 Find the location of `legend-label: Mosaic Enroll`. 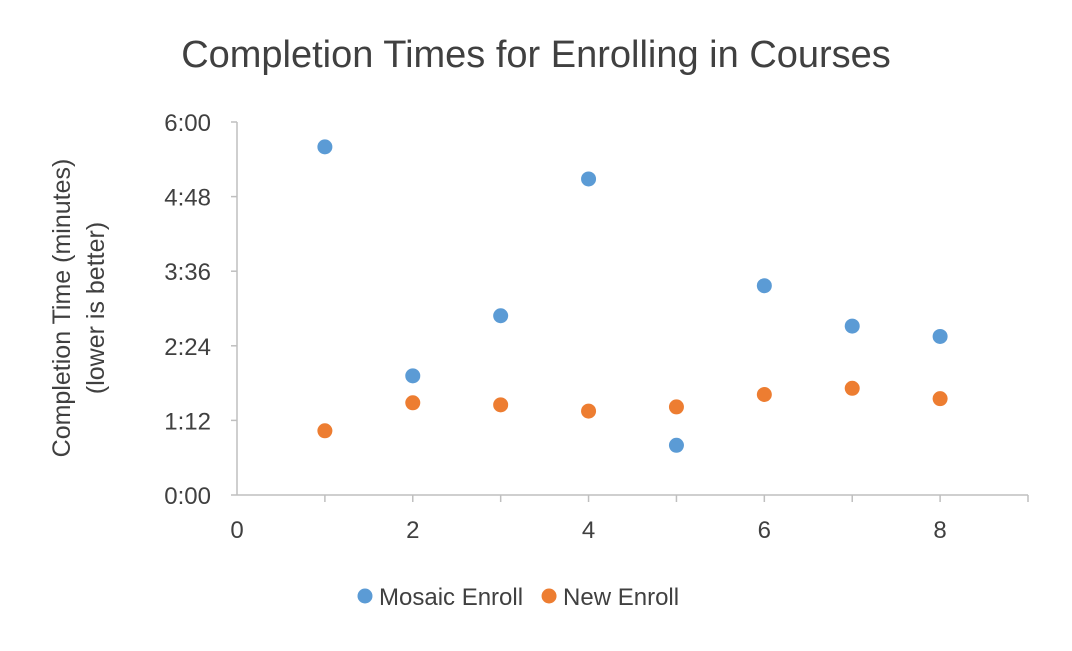

legend-label: Mosaic Enroll is located at coordinates (451, 597).